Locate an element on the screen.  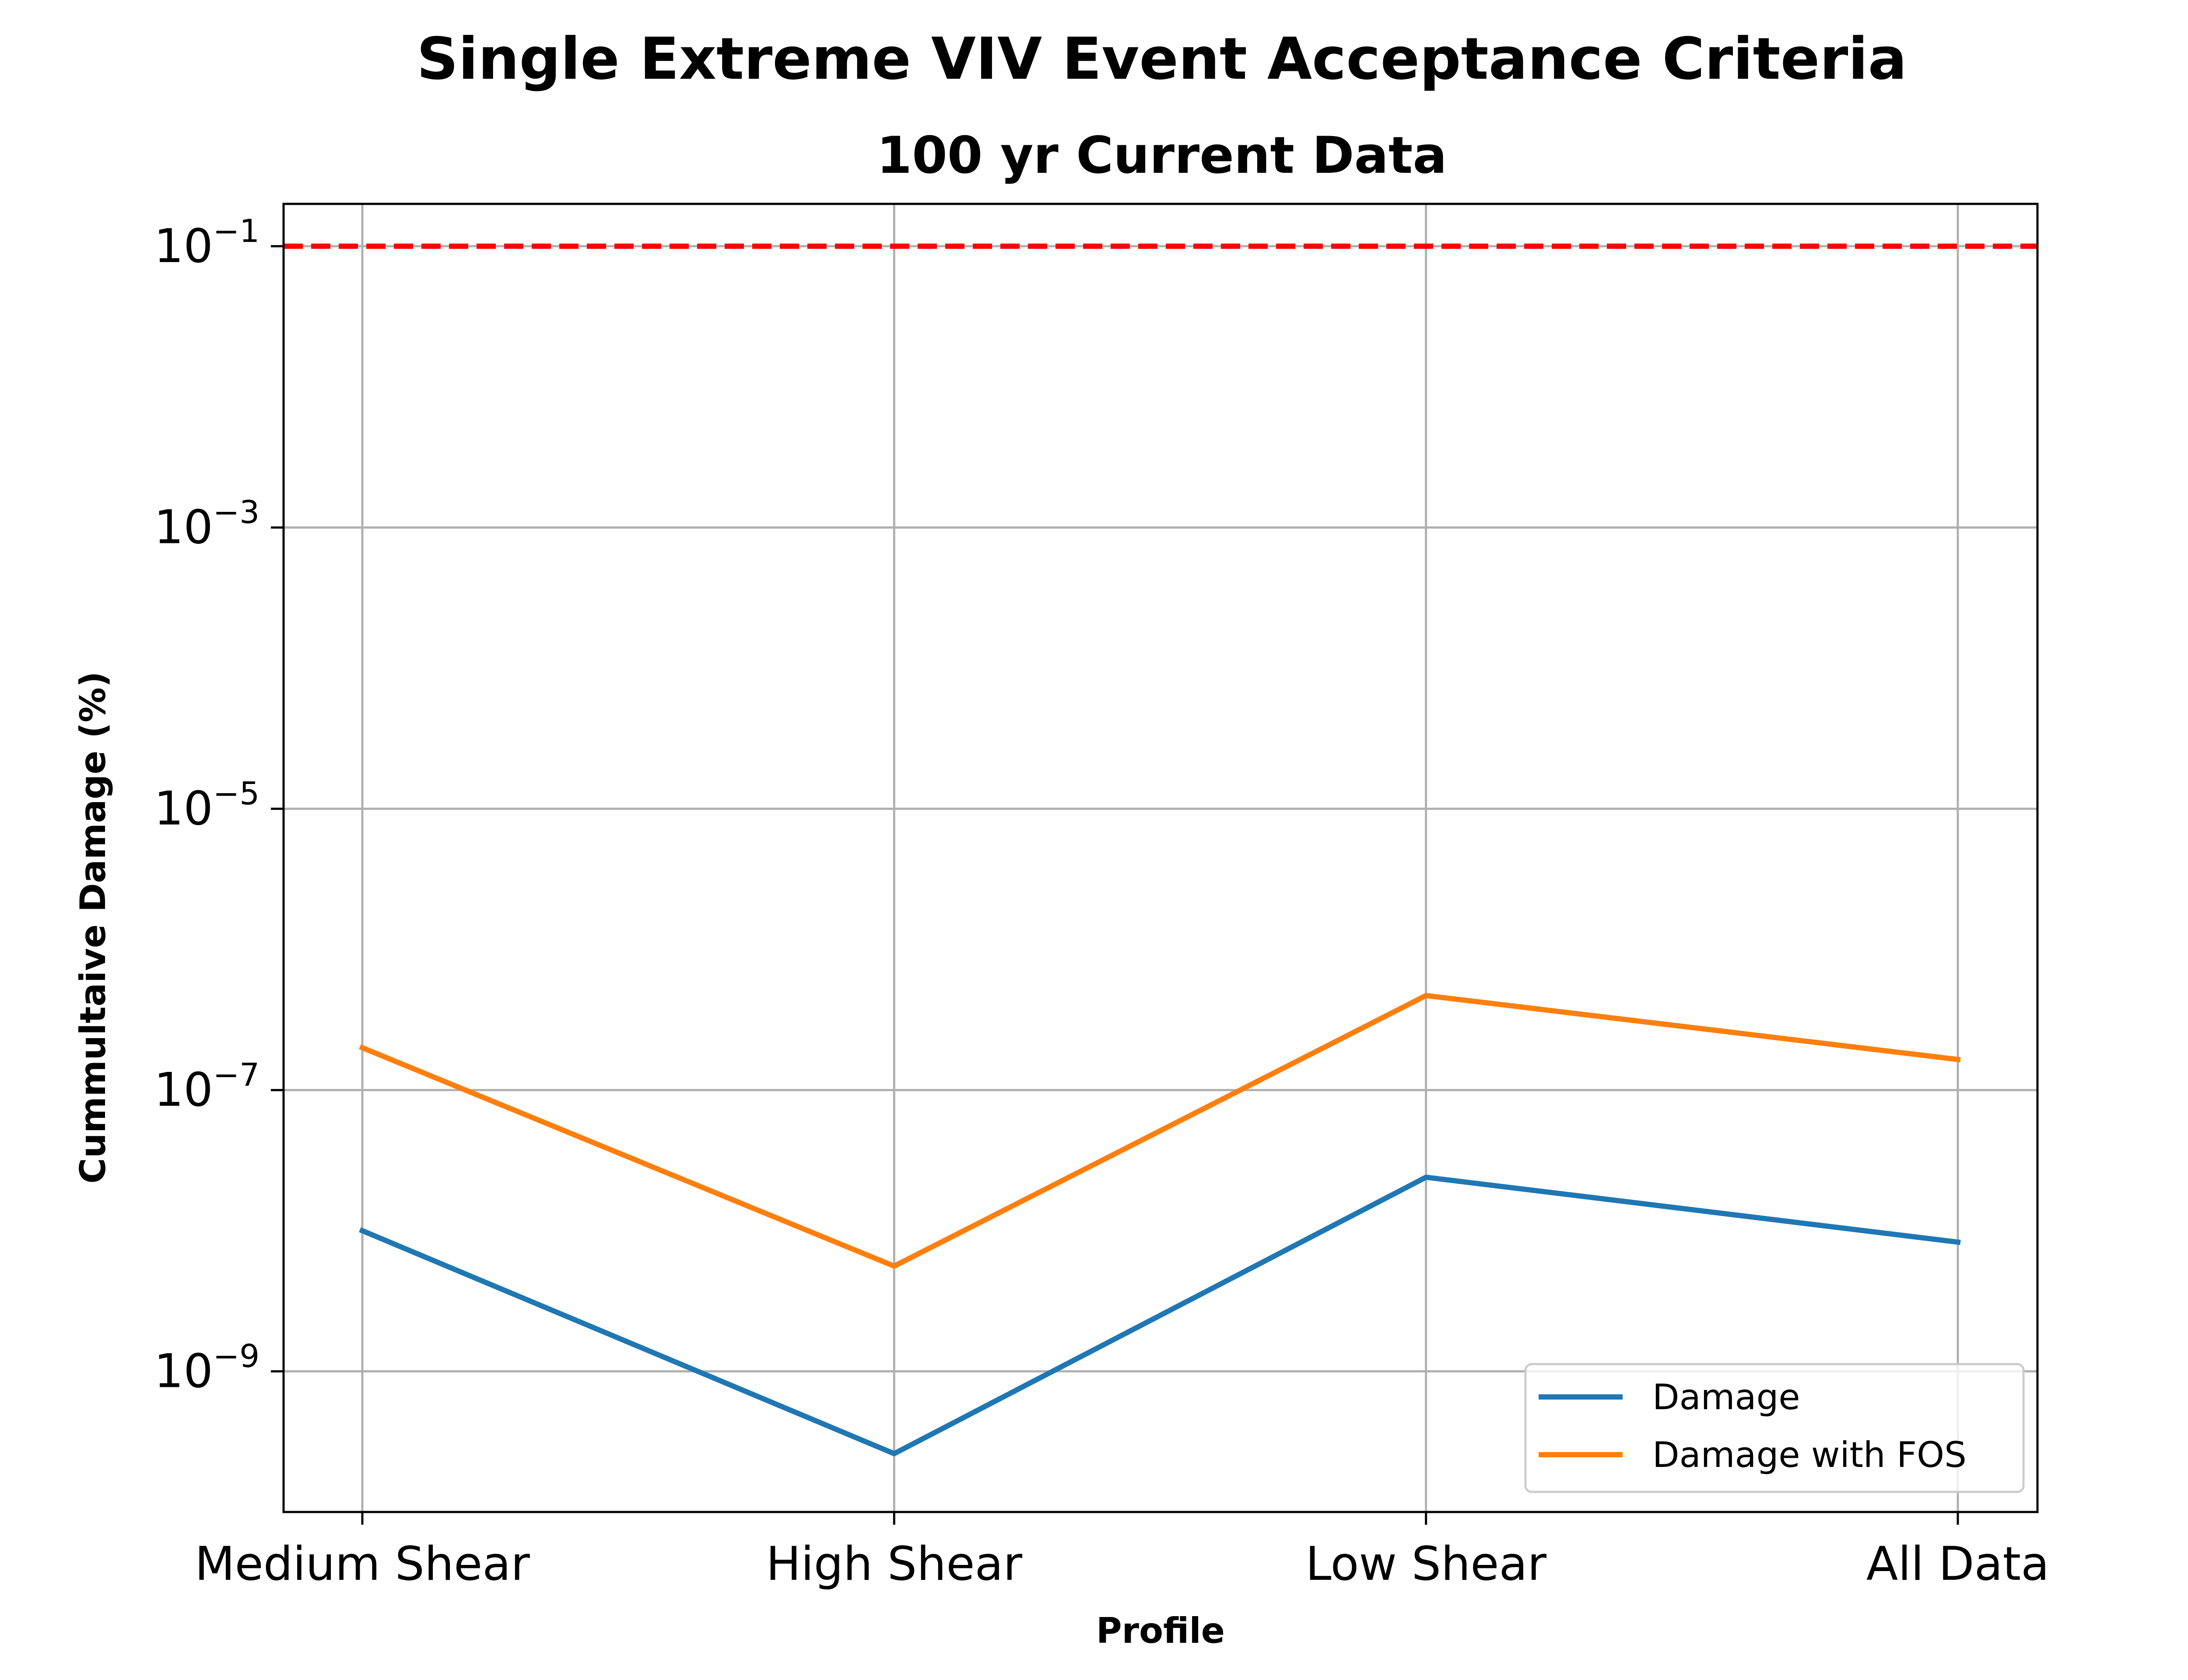
y-tick-exponent: −9 is located at coordinates (236, 1356).